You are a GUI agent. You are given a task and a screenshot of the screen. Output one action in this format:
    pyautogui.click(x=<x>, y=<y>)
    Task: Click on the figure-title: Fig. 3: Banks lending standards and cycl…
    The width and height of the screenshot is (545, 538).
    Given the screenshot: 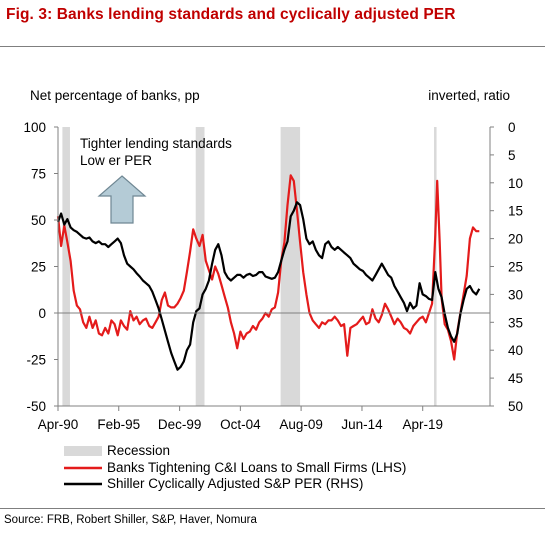 What is the action you would take?
    pyautogui.click(x=231, y=14)
    